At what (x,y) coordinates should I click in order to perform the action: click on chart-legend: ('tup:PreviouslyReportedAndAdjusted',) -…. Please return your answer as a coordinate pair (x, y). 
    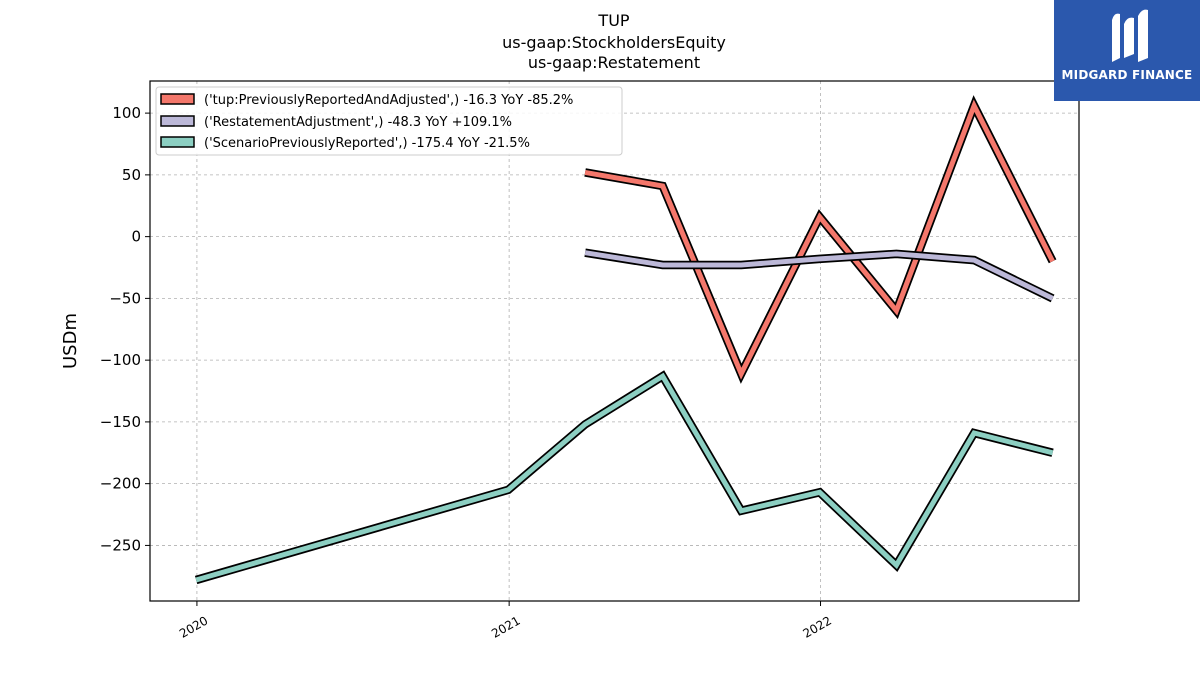
    Looking at the image, I should click on (389, 121).